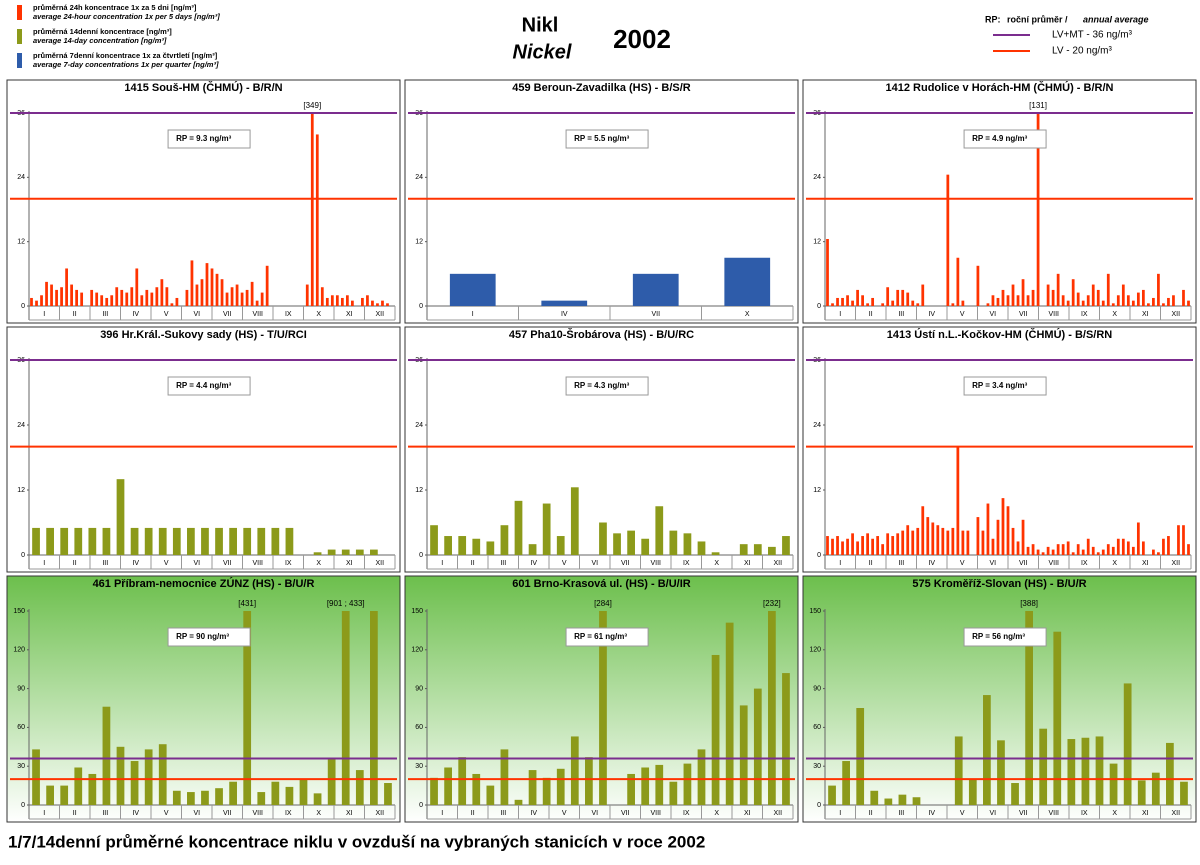 The image size is (1200, 865). What do you see at coordinates (473, 563) in the screenshot?
I see `x-tick-label: II` at bounding box center [473, 563].